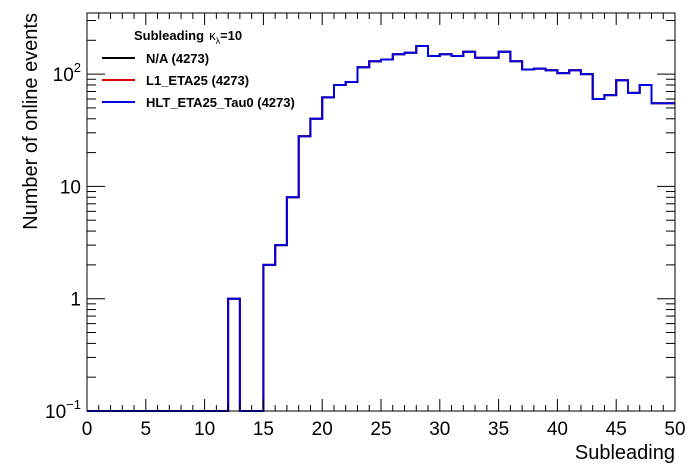  I want to click on y-tick-exponent: 2, so click(77, 67).